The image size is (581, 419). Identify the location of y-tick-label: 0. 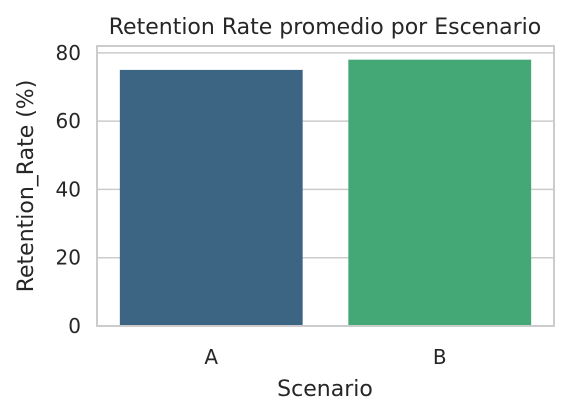
(74, 326).